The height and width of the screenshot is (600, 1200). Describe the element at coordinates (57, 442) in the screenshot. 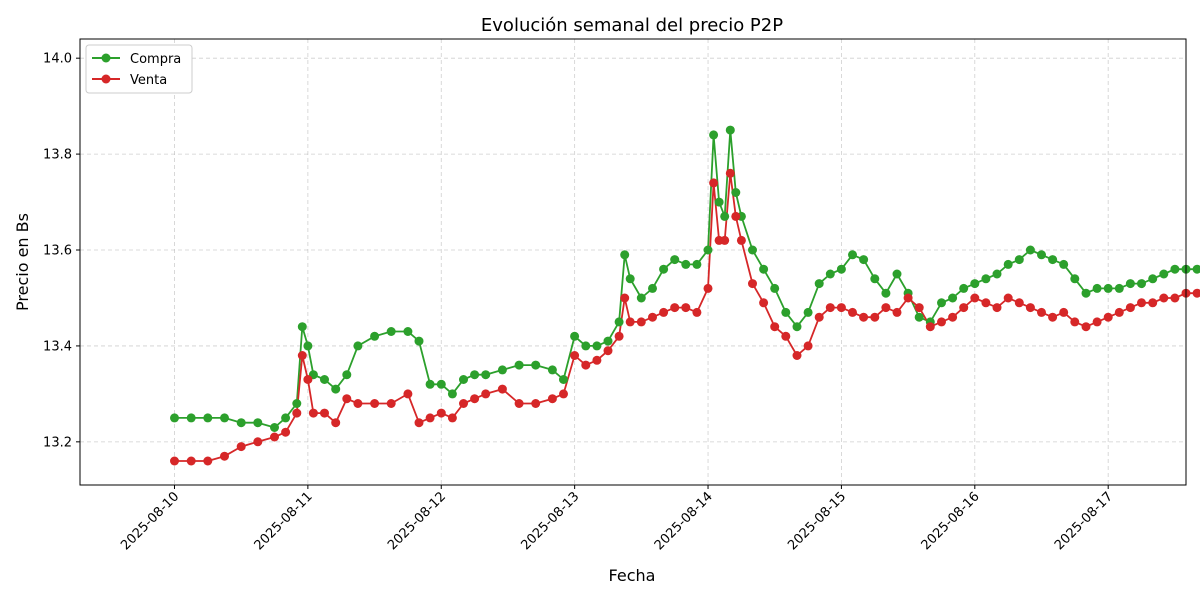

I see `y-tick-label: 13.2` at that location.